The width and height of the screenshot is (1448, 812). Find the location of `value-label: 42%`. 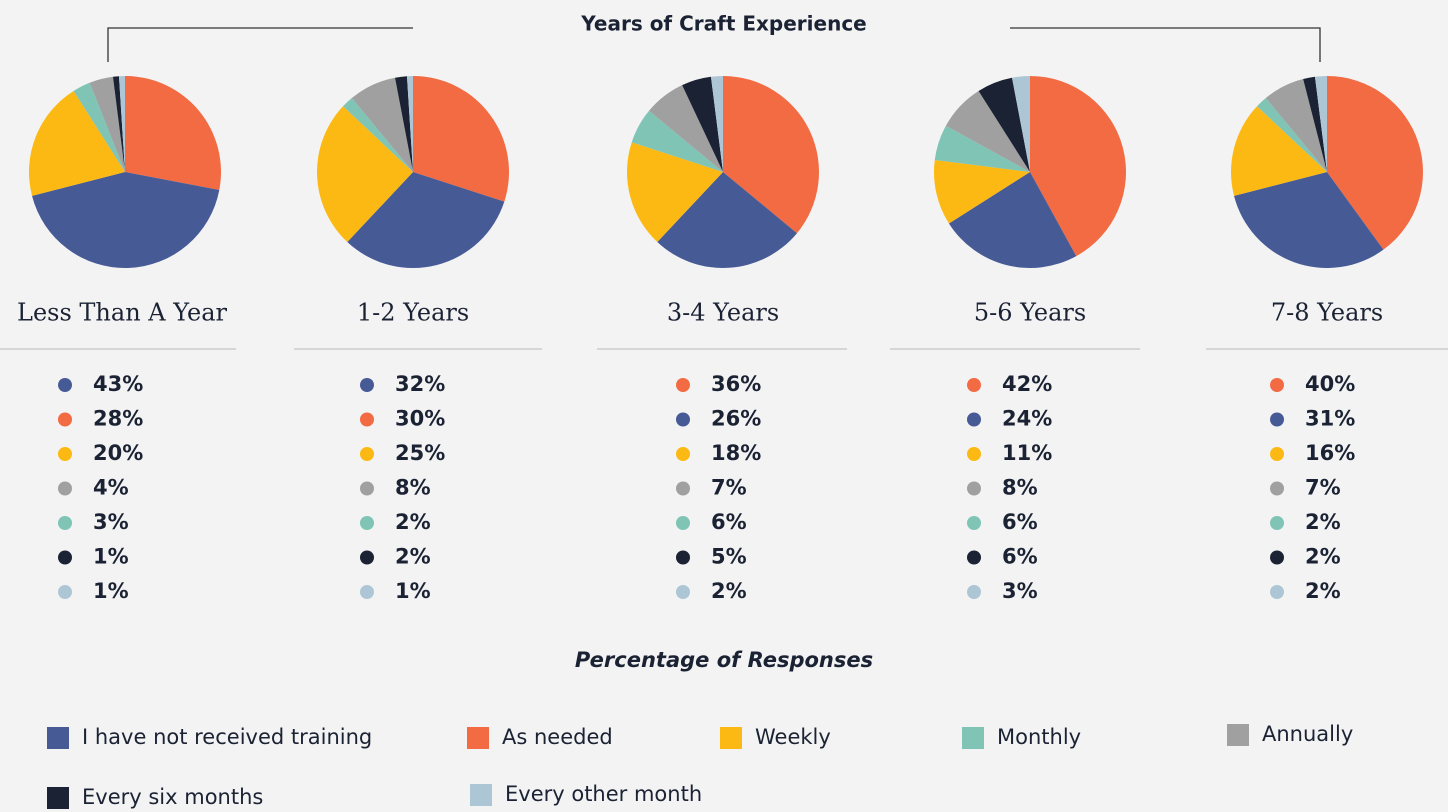

value-label: 42% is located at coordinates (1027, 384).